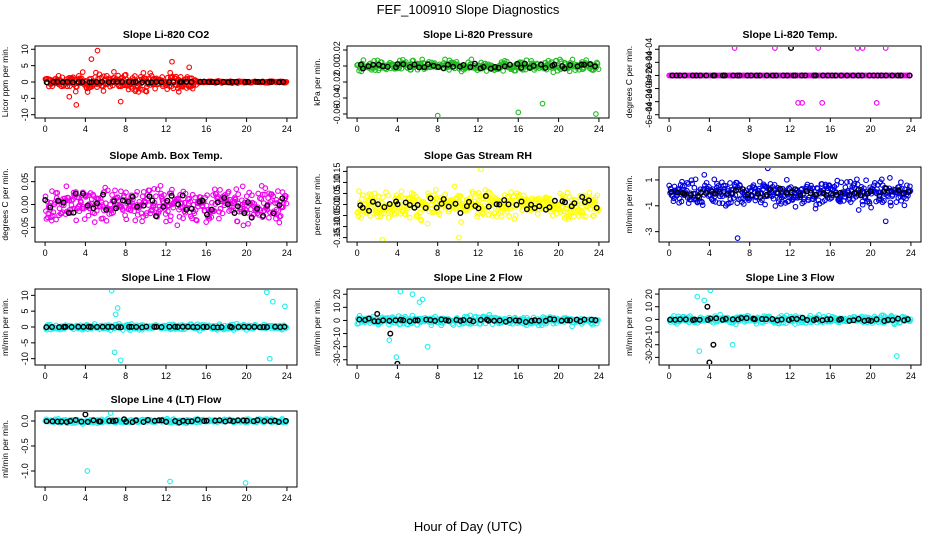  I want to click on y-tick-label: -1.0, so click(25, 471).